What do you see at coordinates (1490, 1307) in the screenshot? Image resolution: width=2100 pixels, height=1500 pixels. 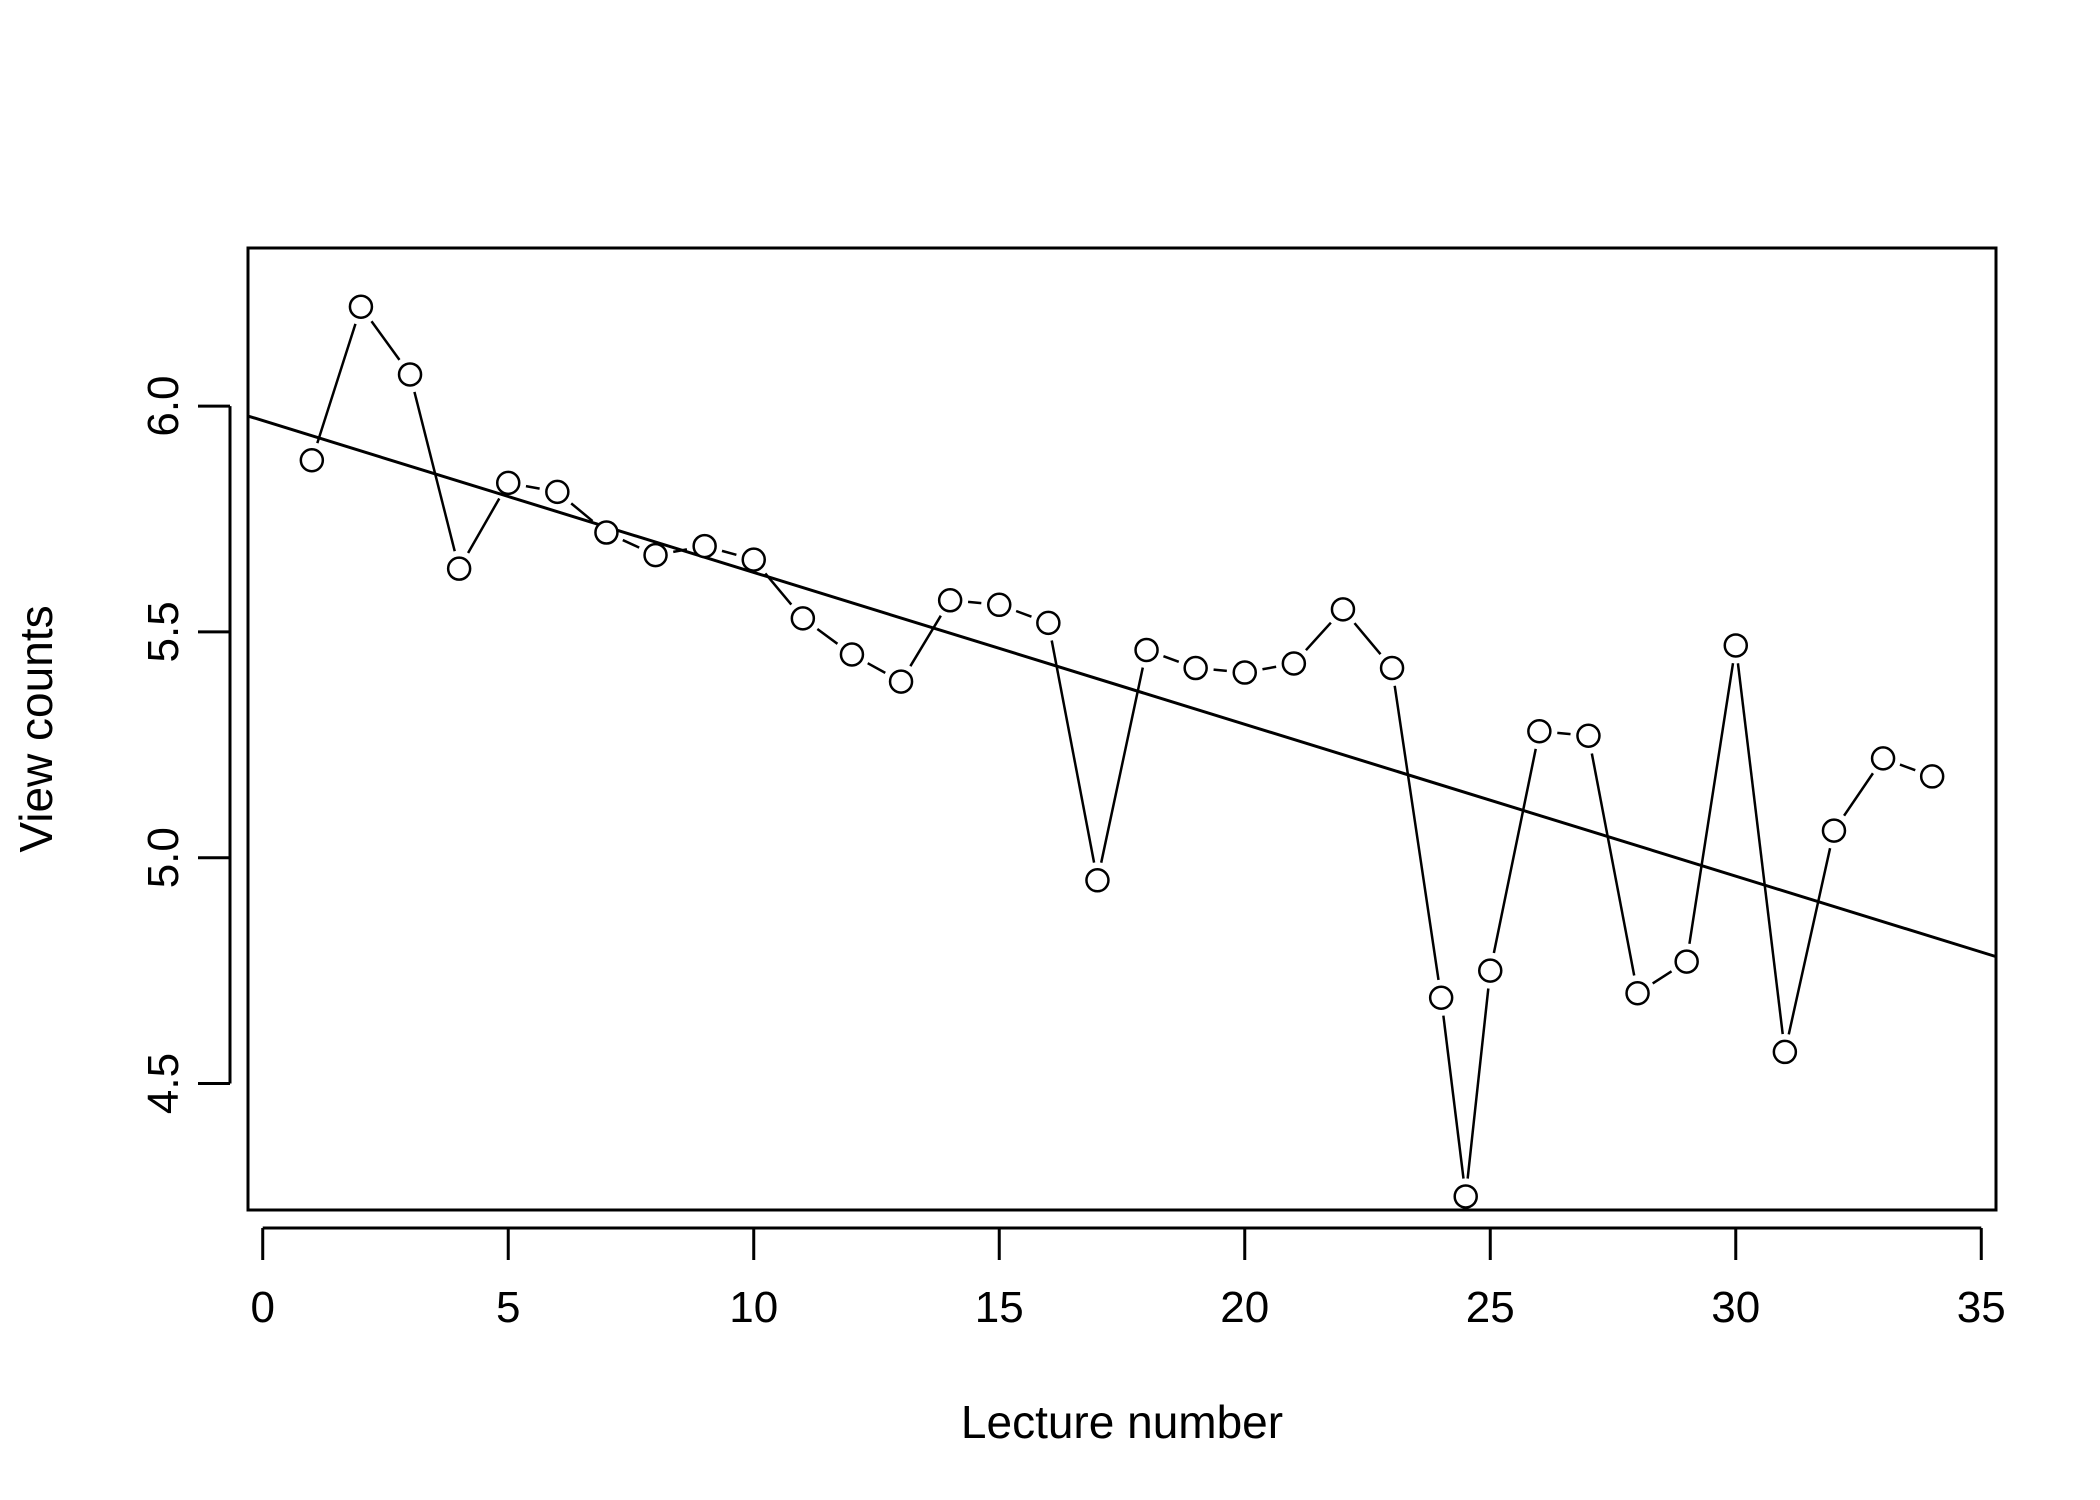 I see `x-tick-label: 25` at bounding box center [1490, 1307].